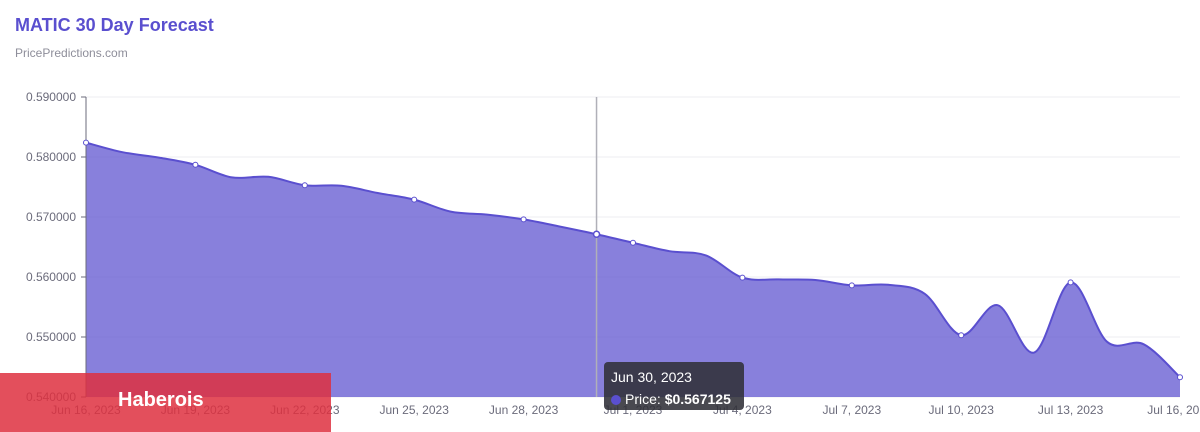 The width and height of the screenshot is (1200, 432). I want to click on x-tick-label: Jul 13, 2023, so click(1071, 410).